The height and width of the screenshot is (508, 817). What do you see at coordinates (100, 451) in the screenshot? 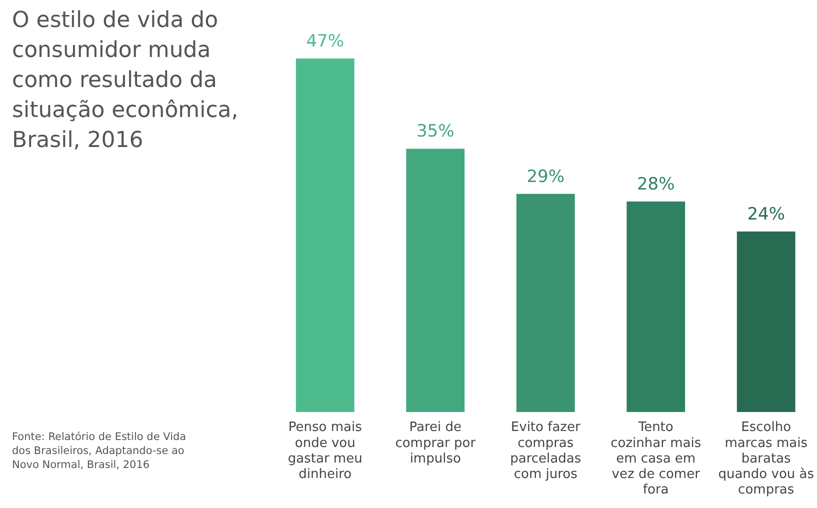
I see `source-note: Fonte: Relatório de Estilo de Vida dos Brasileiros, Adaptando-se ao Novo Normal, Brasil, 2016` at bounding box center [100, 451].